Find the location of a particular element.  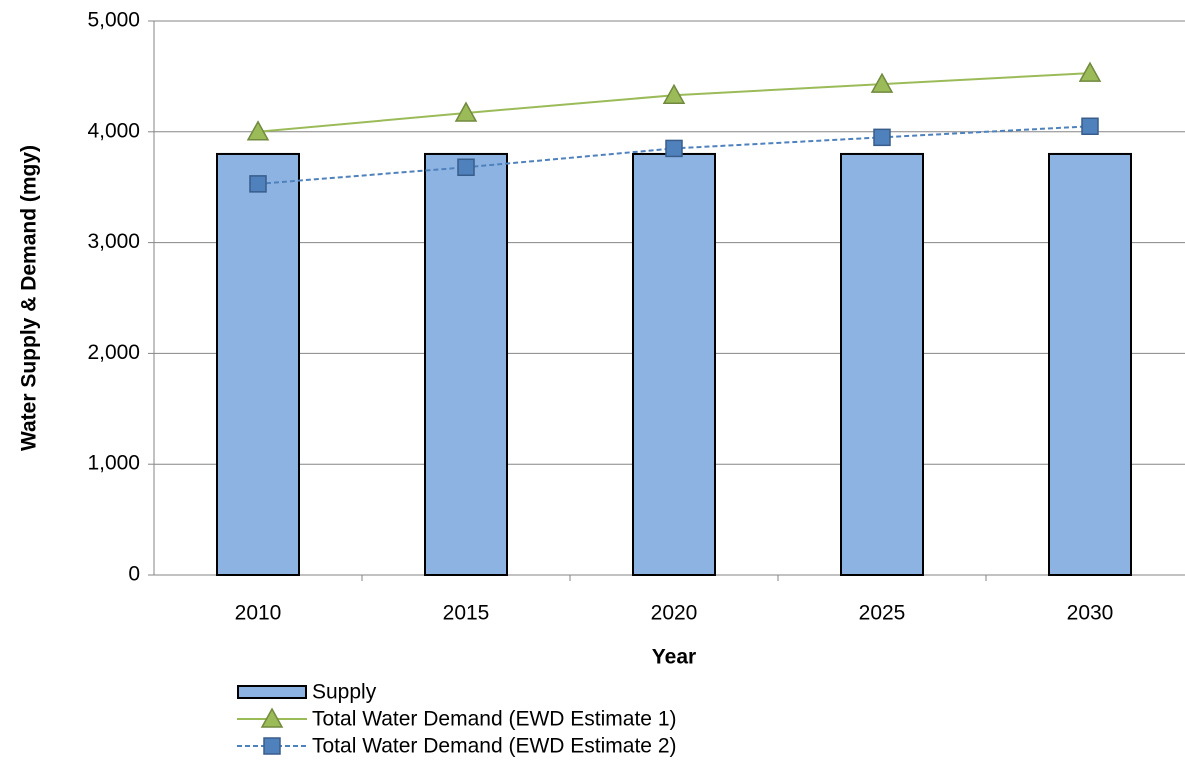

x-tick-label: 2010 is located at coordinates (258, 613).